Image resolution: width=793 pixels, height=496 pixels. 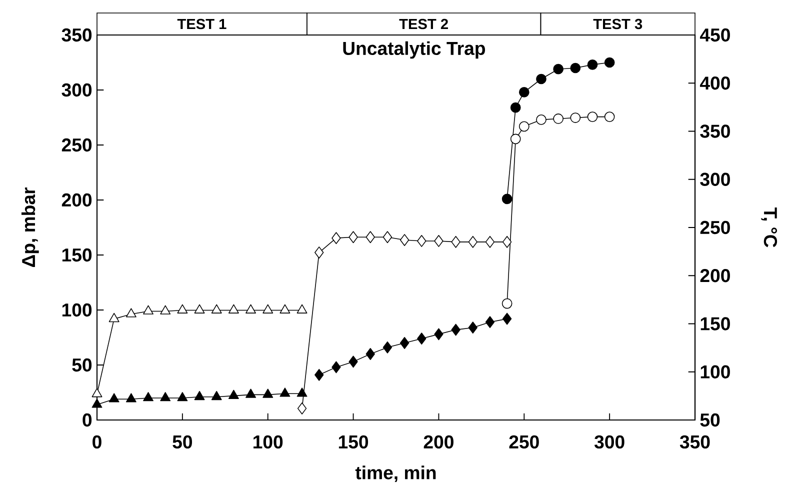 I want to click on y-tick-label: 150, so click(x=77, y=255).